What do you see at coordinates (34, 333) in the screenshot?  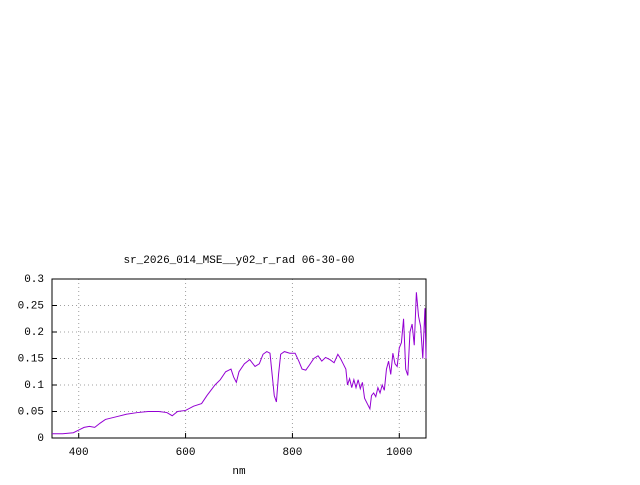 I see `y-tick-label: 0.2` at bounding box center [34, 333].